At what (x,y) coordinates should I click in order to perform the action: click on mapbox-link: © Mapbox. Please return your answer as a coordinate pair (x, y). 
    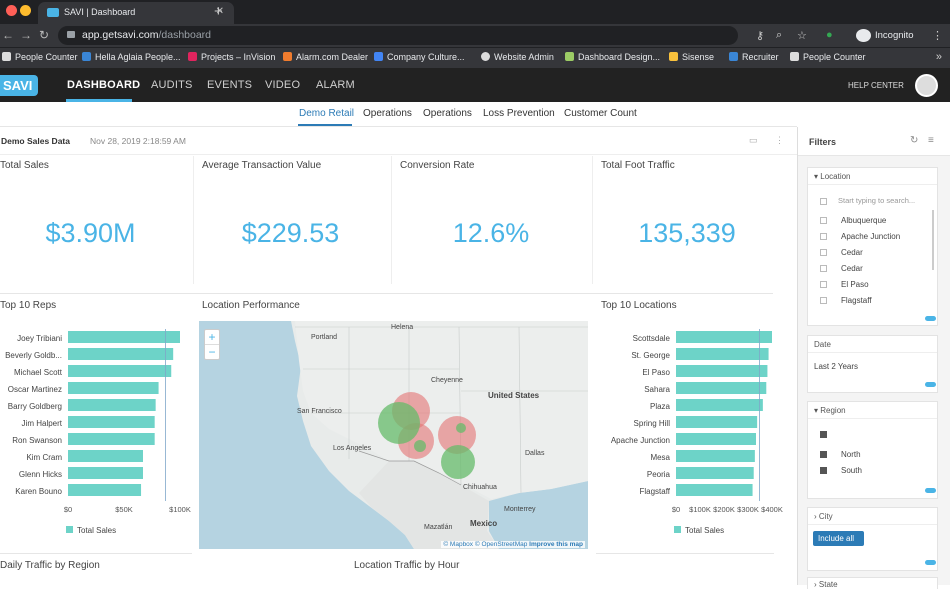
    Looking at the image, I should click on (458, 544).